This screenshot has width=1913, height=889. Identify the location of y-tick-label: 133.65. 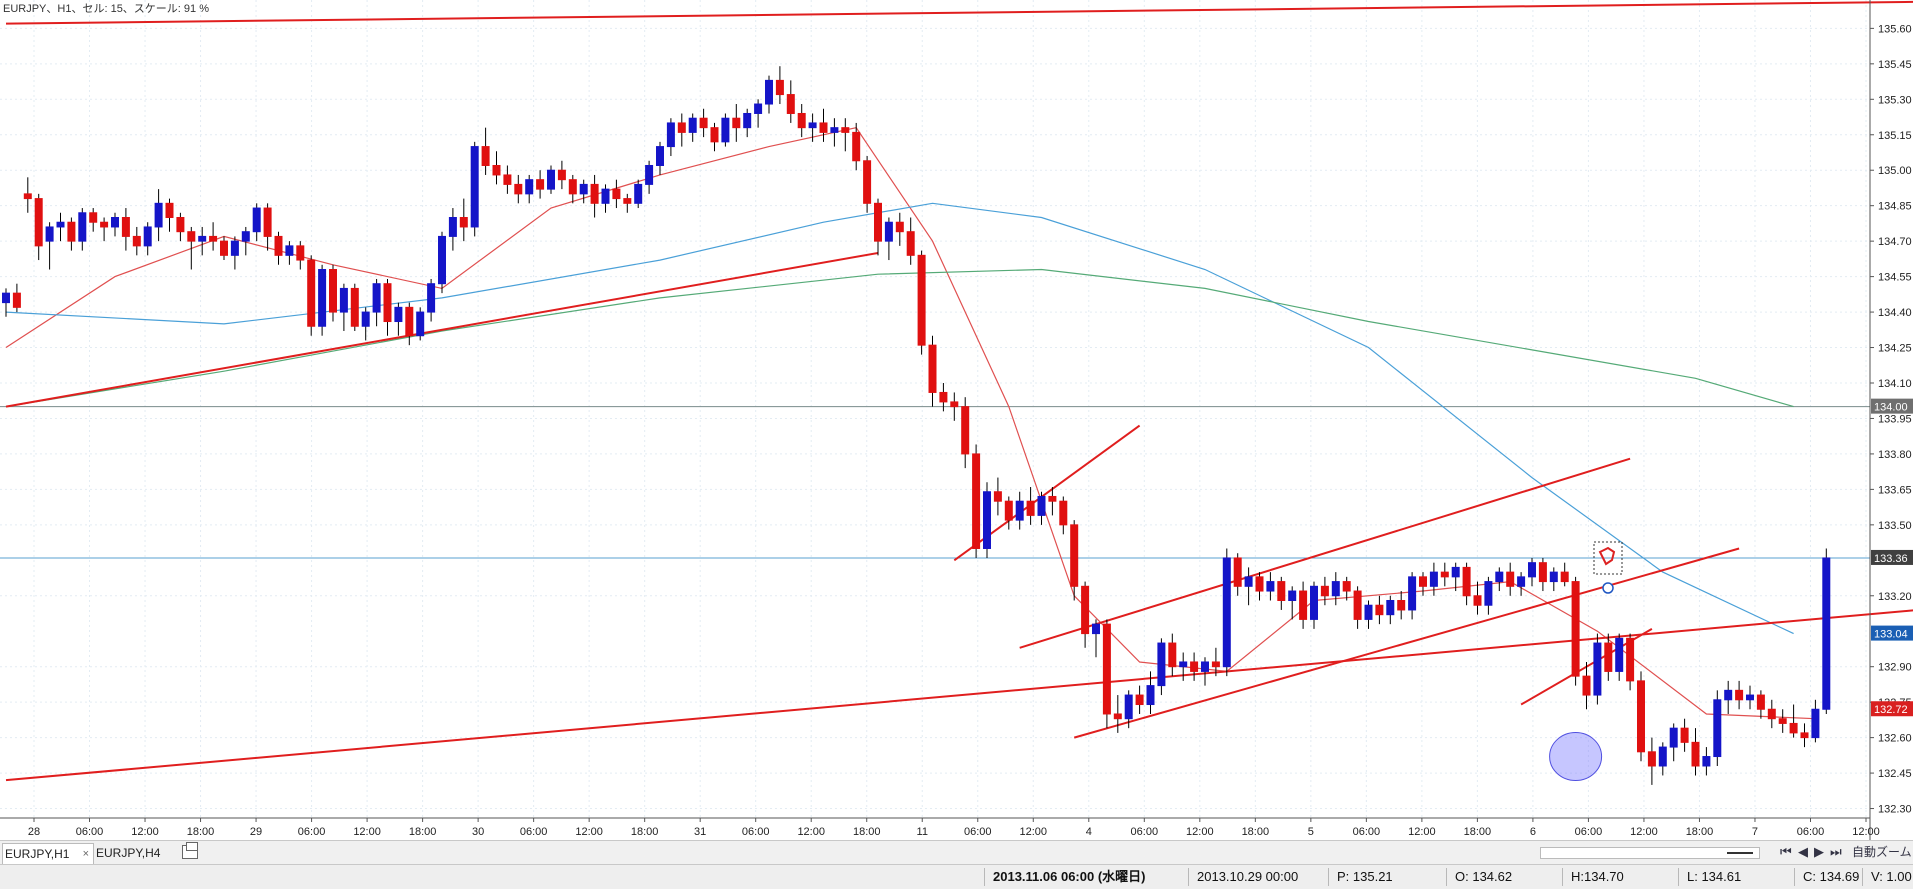
(1895, 490).